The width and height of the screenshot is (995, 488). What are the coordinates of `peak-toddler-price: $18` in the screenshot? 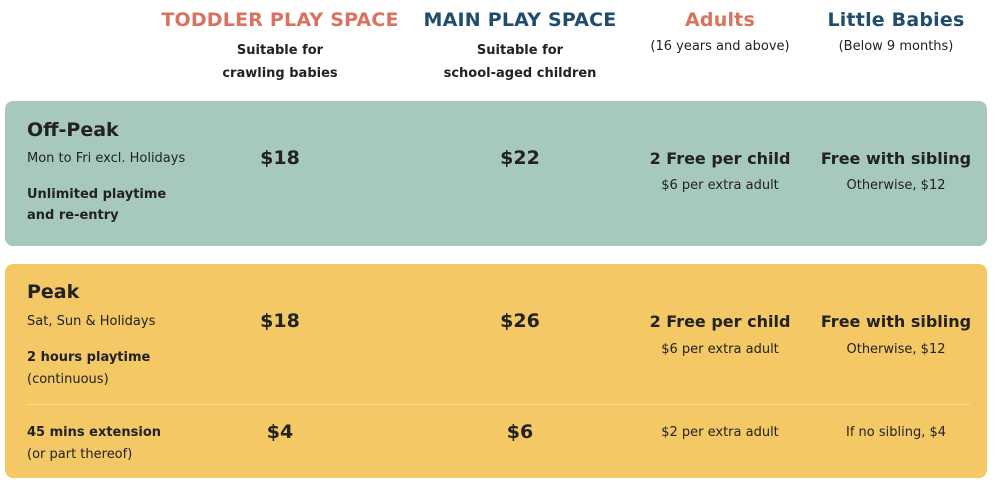 It's located at (280, 321).